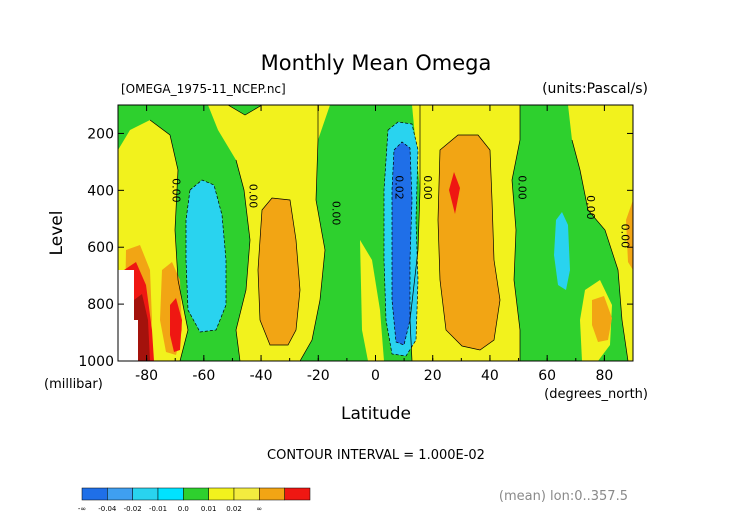  Describe the element at coordinates (376, 63) in the screenshot. I see `chart-title: Monthly Mean Omega` at that location.